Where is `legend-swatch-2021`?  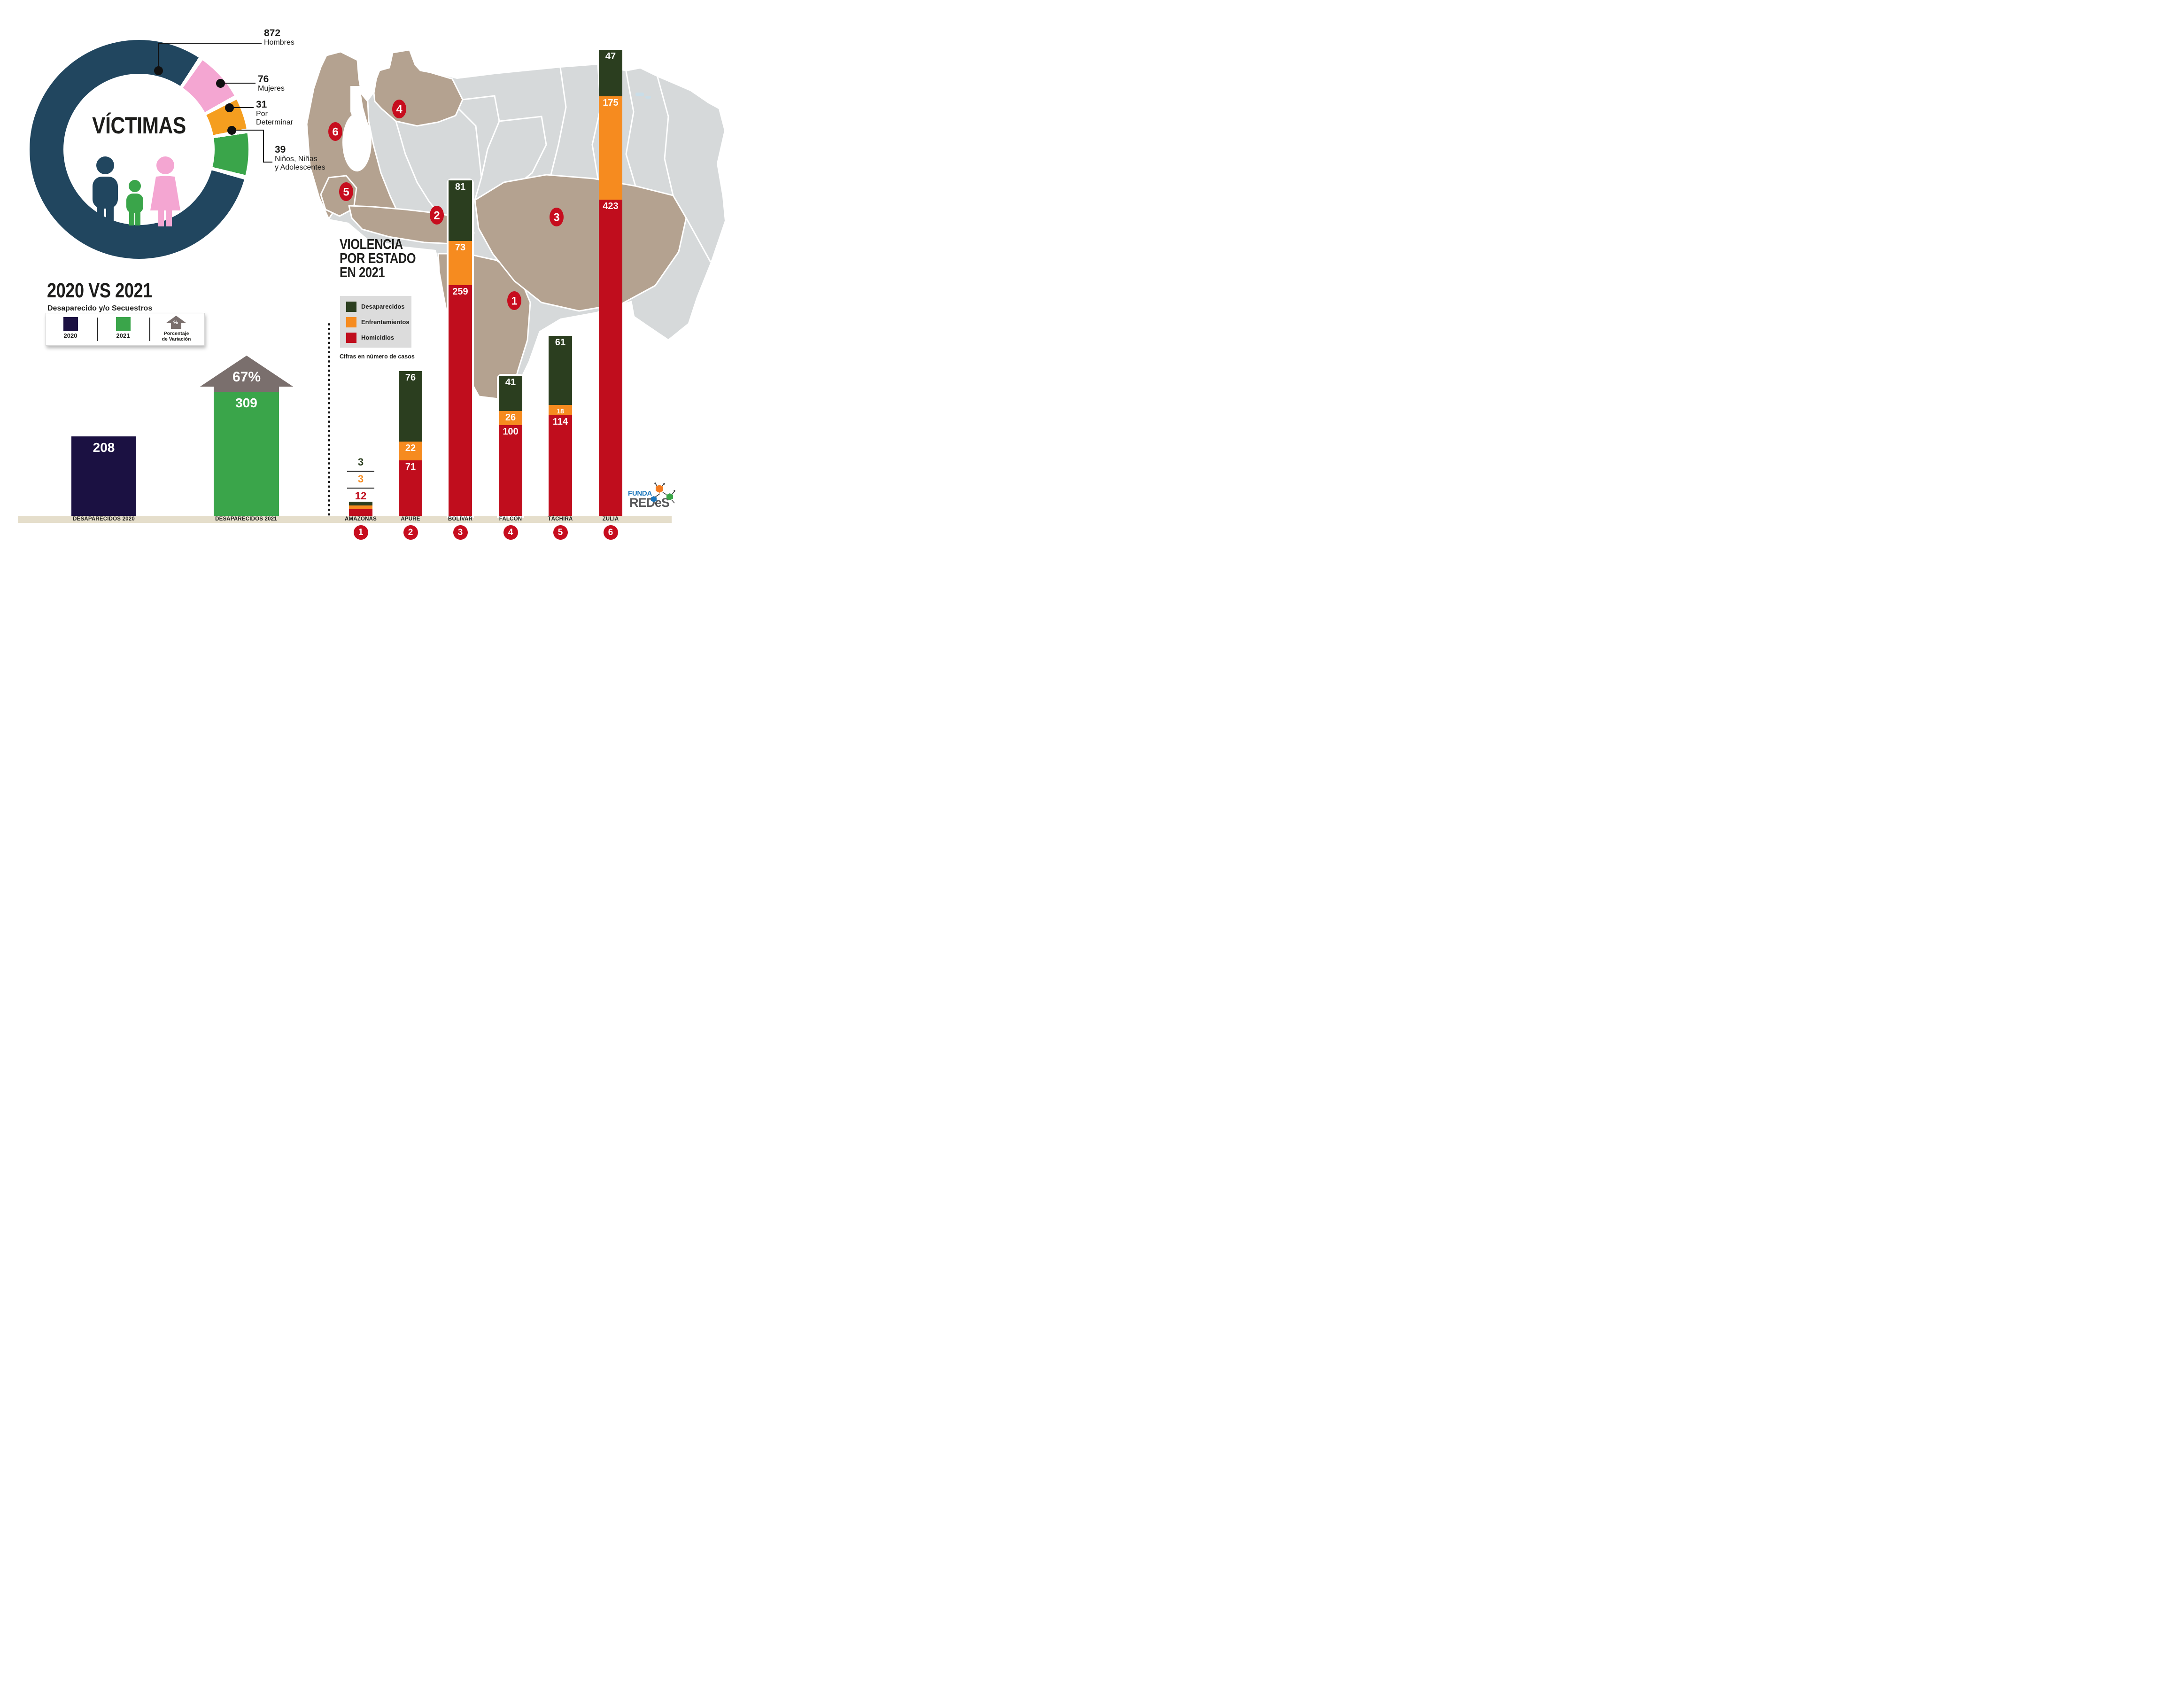 legend-swatch-2021 is located at coordinates (123, 324).